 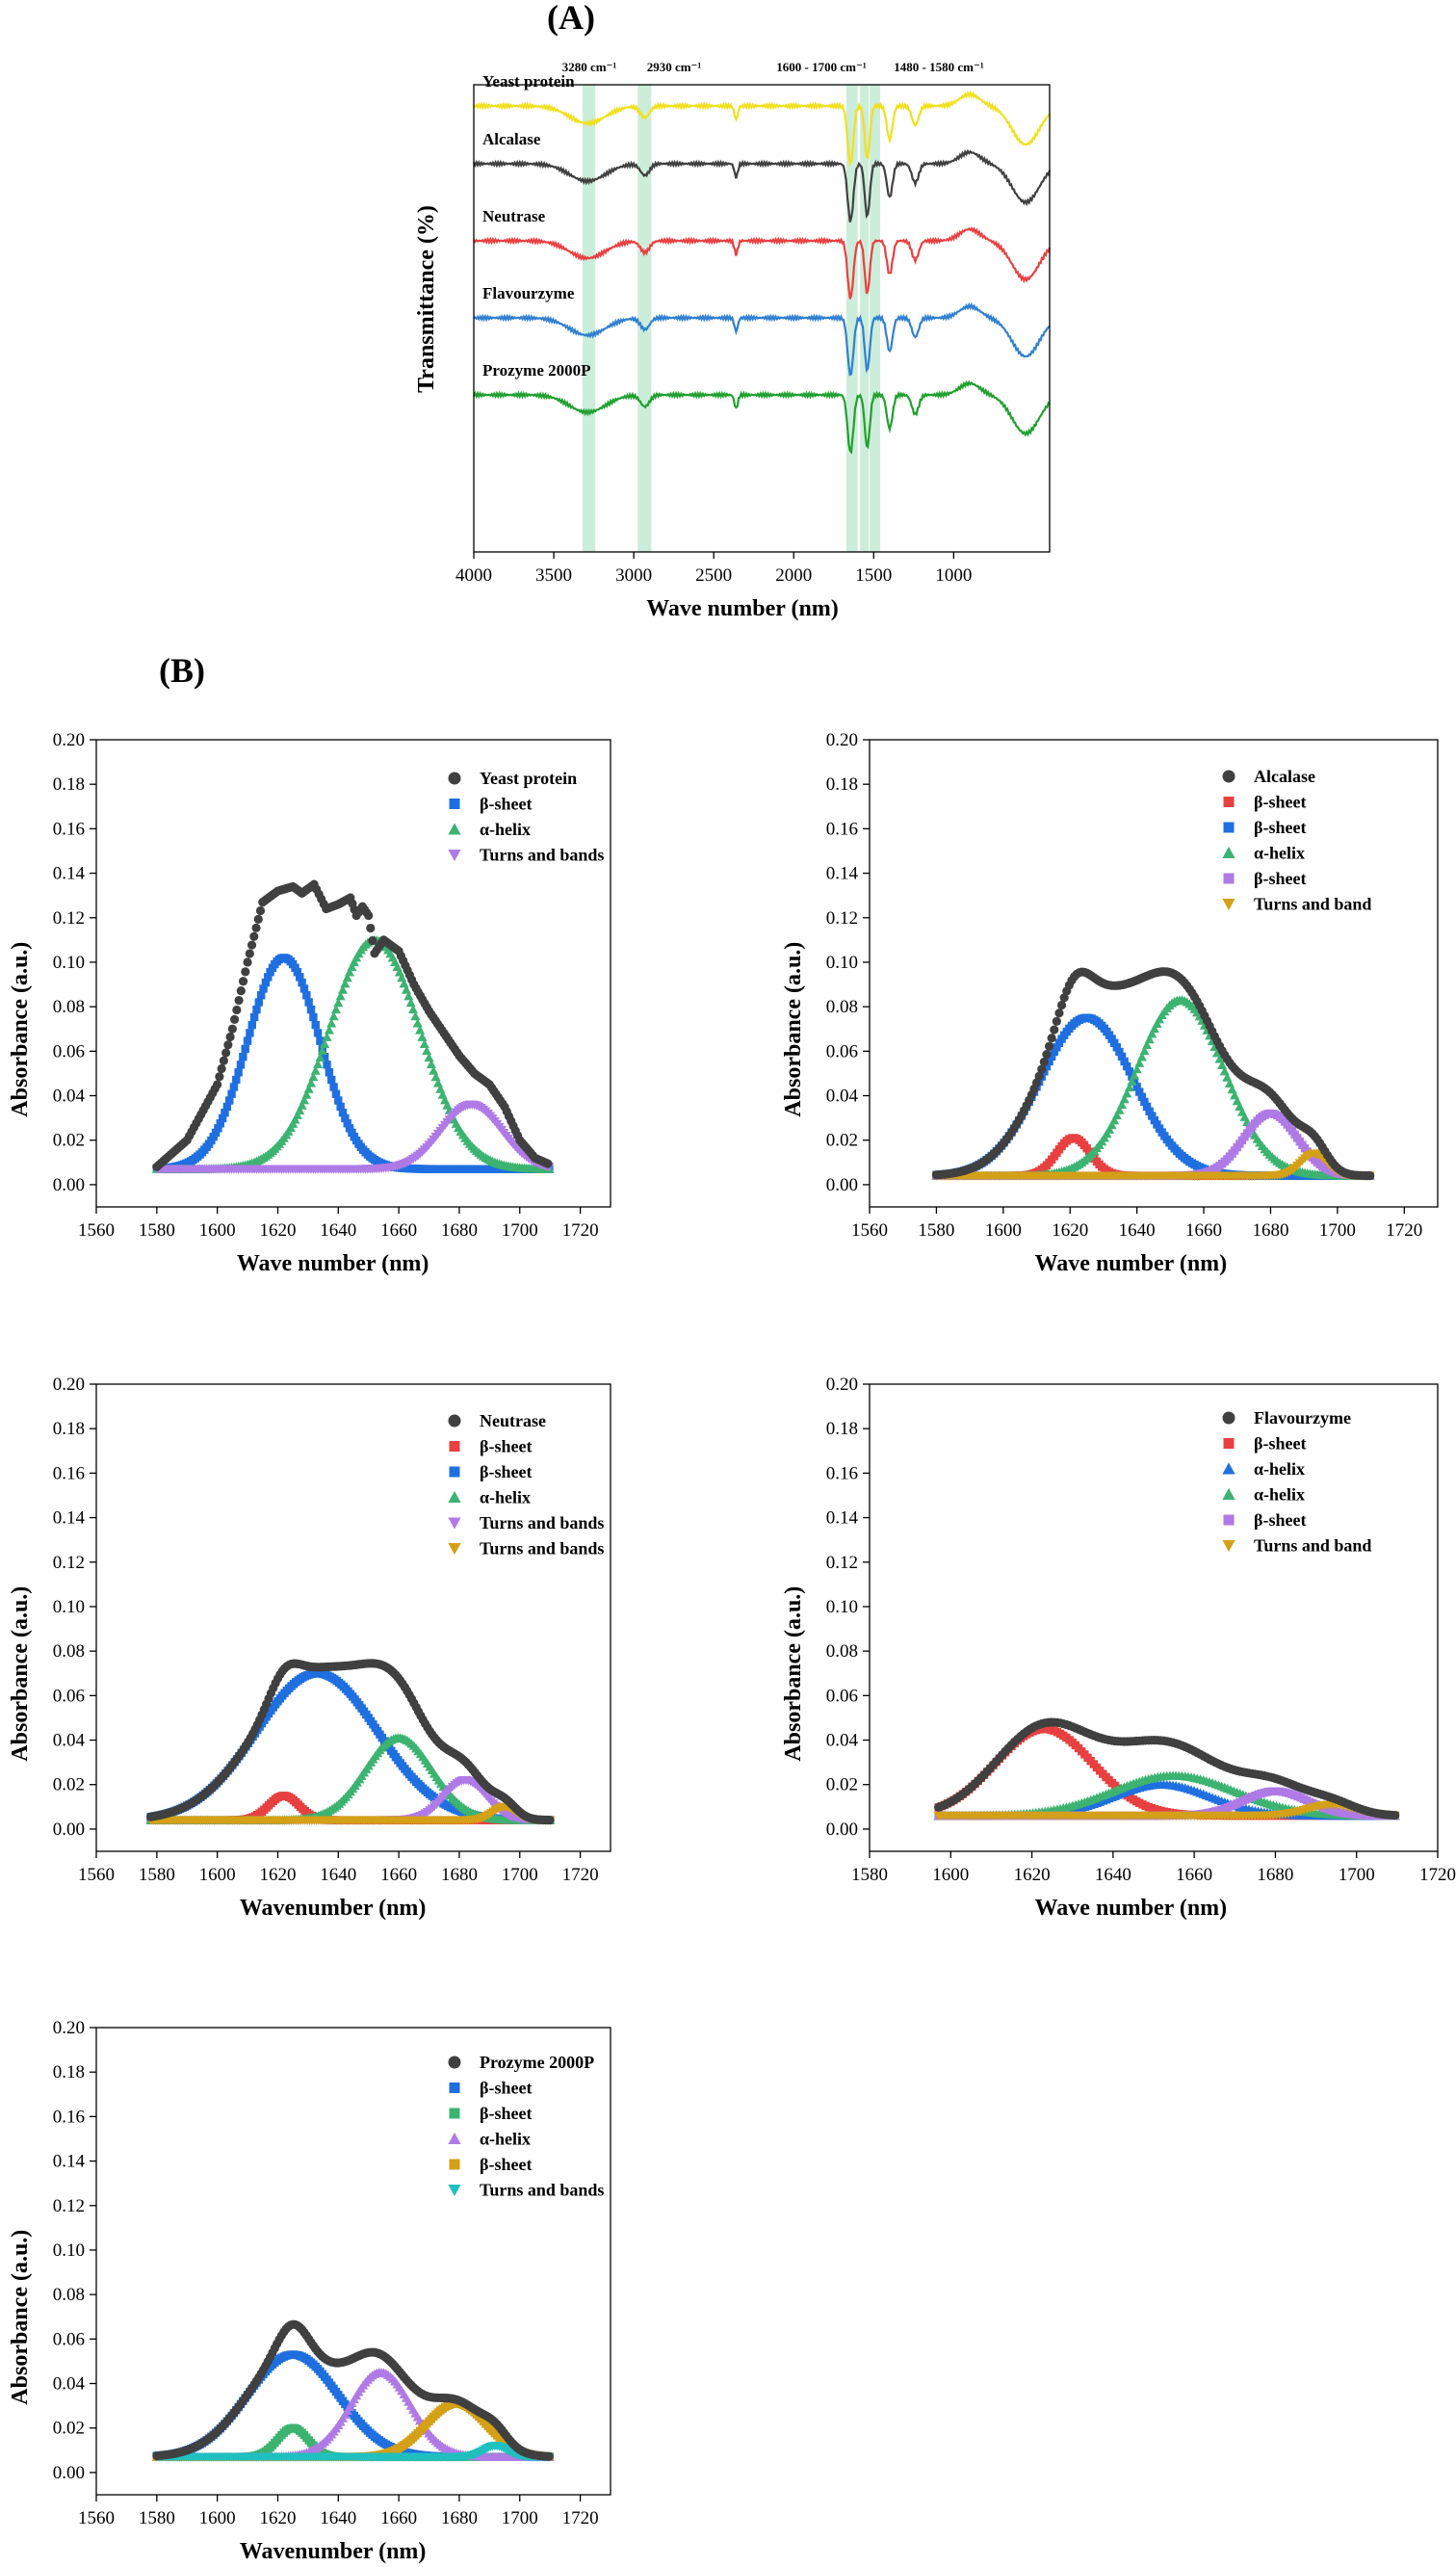 What do you see at coordinates (69, 2473) in the screenshot?
I see `y-tick-label: 0.00` at bounding box center [69, 2473].